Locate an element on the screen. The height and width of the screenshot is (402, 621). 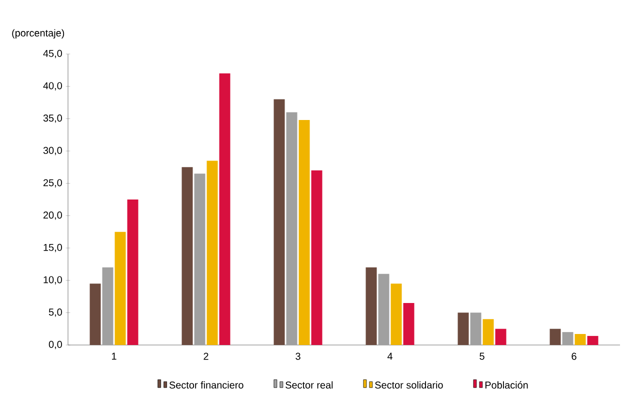
legend-label: Sector real is located at coordinates (309, 385).